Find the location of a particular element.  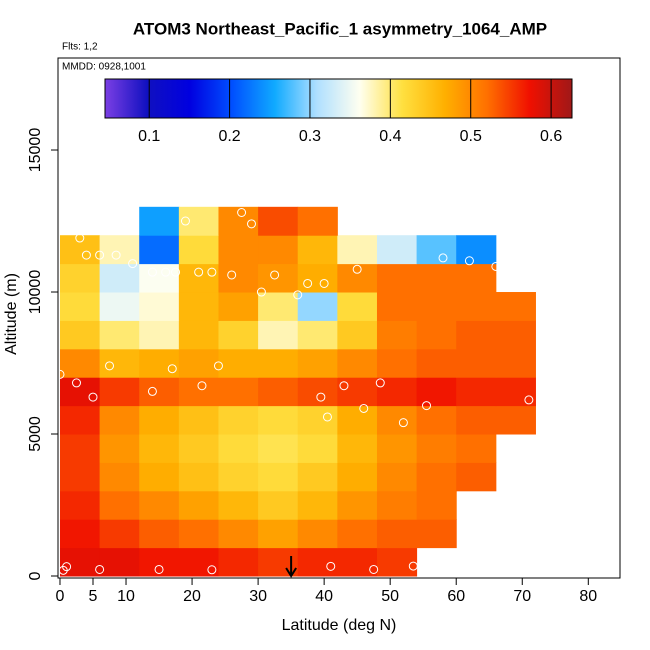

x-tick-label: 5 is located at coordinates (93, 596).